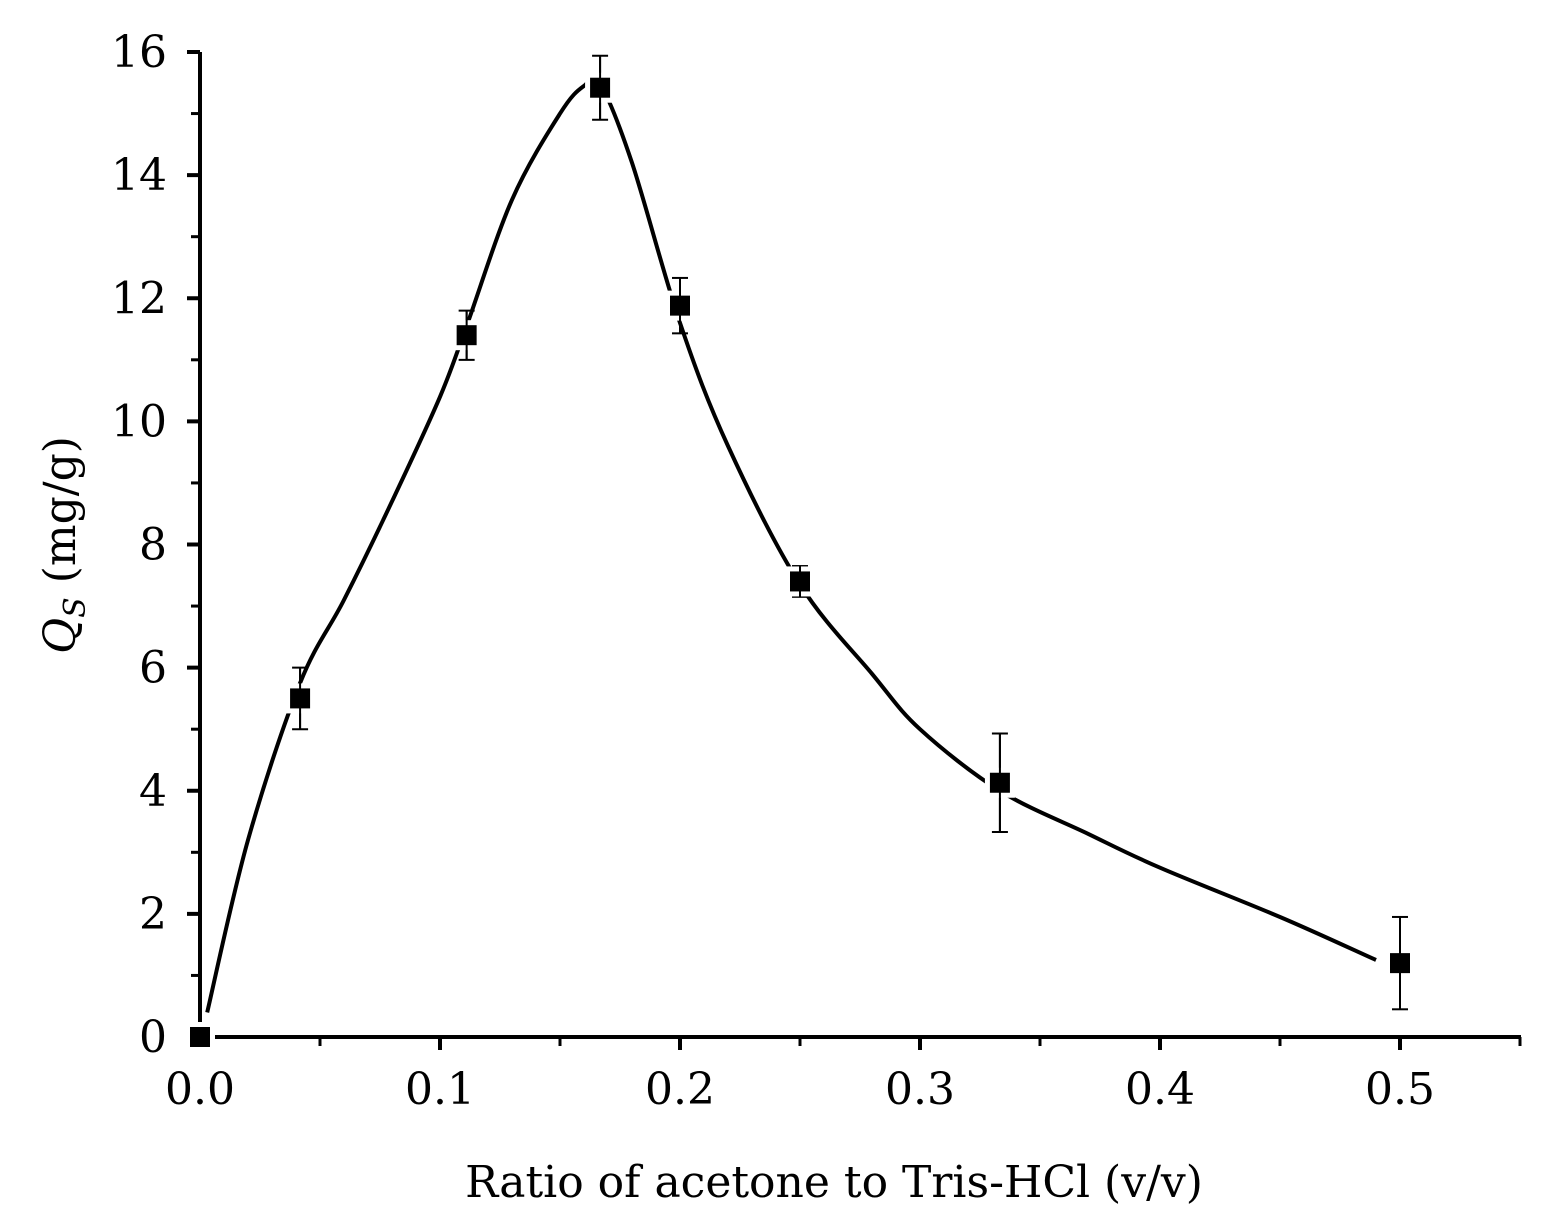 The image size is (1563, 1227). What do you see at coordinates (680, 1089) in the screenshot?
I see `x-tick-label: 0.2` at bounding box center [680, 1089].